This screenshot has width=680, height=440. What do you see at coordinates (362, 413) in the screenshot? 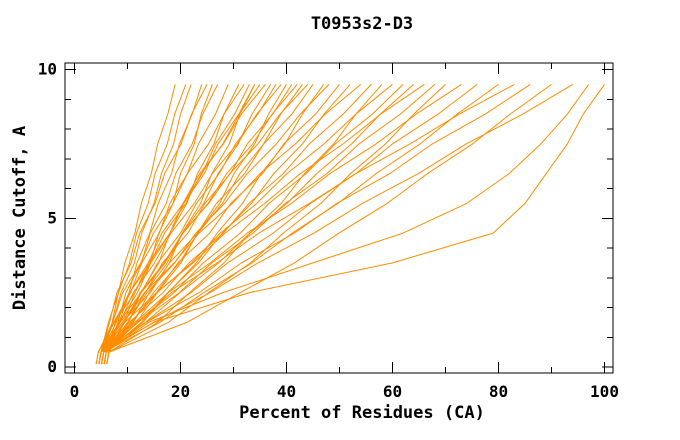
I see `x-axis-label: Percent of Residues (CA)` at bounding box center [362, 413].